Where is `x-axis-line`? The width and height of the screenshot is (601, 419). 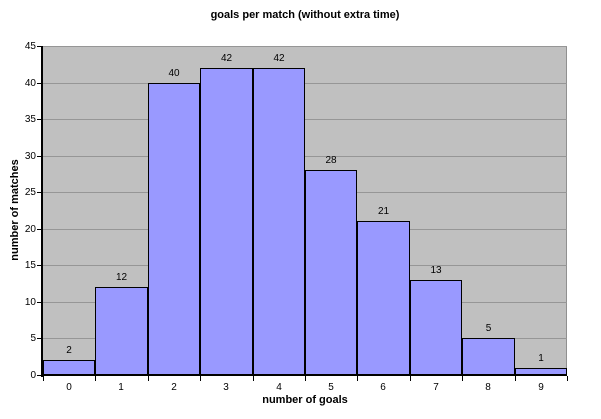 x-axis-line is located at coordinates (304, 375).